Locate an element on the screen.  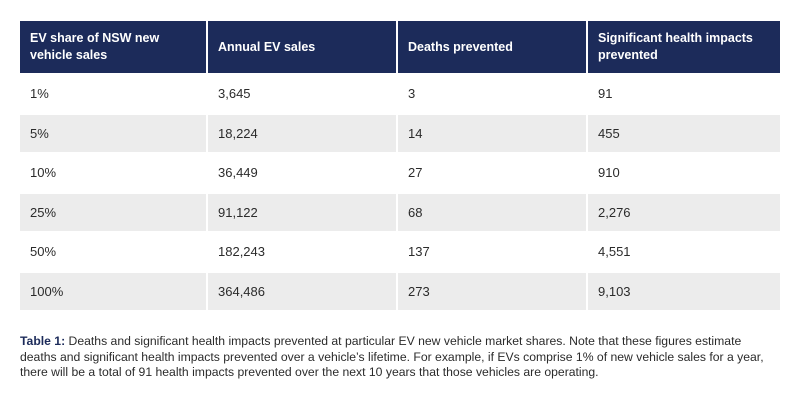
table-row: 100% 364,486 273 9,103 is located at coordinates (400, 290).